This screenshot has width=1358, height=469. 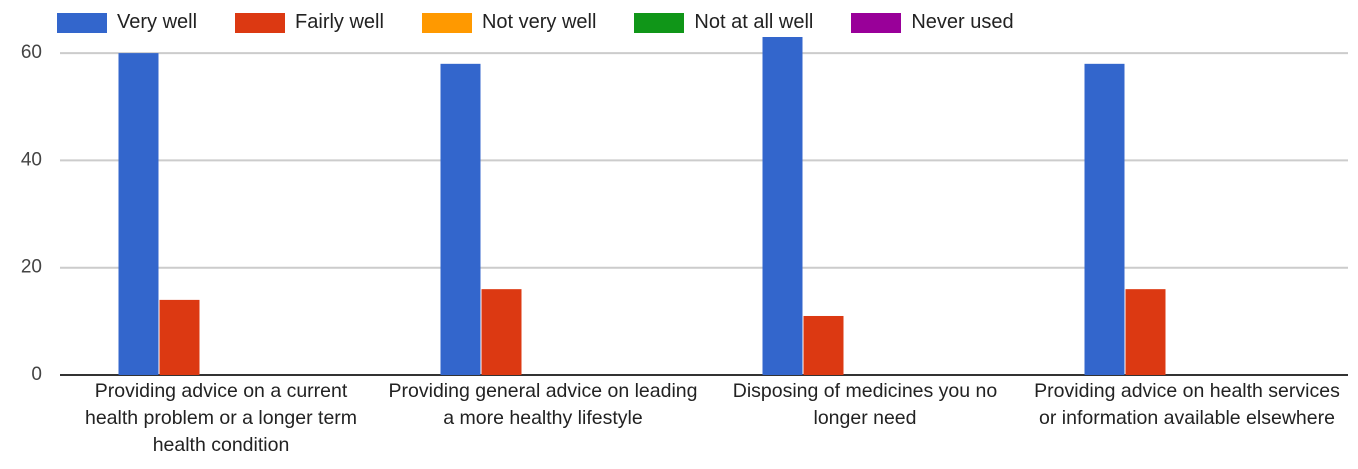 What do you see at coordinates (31, 267) in the screenshot?
I see `y-tick-label: 20` at bounding box center [31, 267].